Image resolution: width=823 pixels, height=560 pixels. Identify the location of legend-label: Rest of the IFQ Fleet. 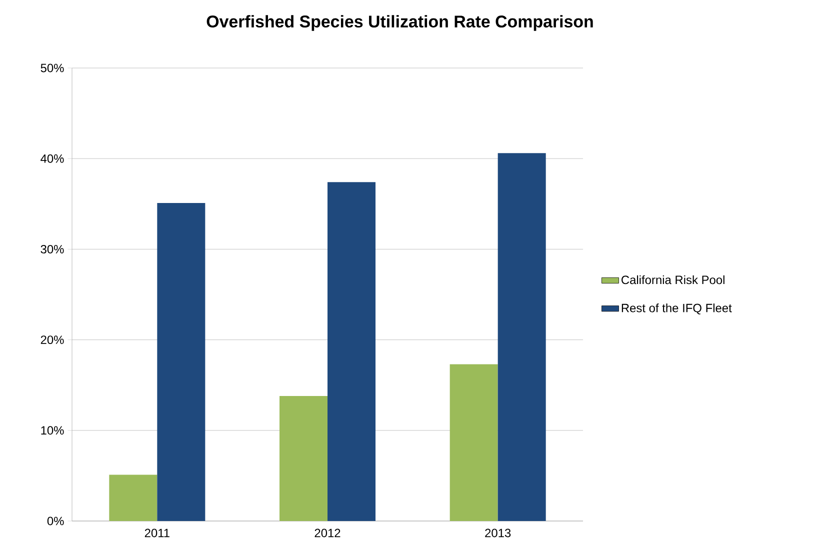
(677, 308).